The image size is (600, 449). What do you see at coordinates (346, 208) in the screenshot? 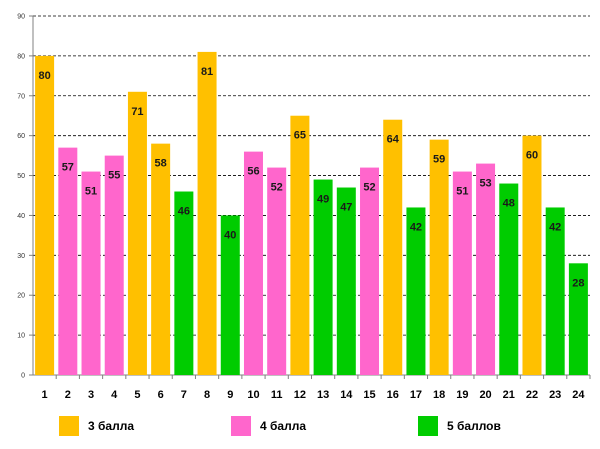
I see `data-label-14: 47` at bounding box center [346, 208].